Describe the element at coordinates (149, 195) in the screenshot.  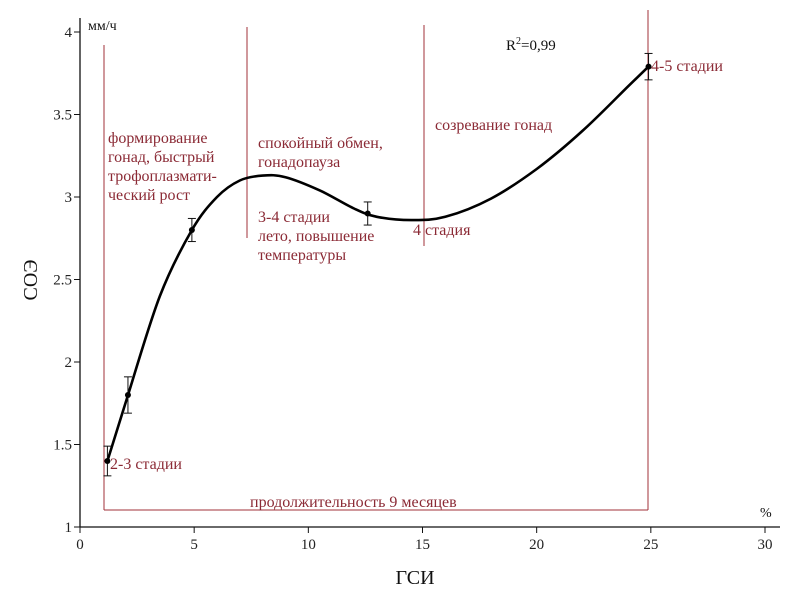
I see `annotation-line: ческий рост` at that location.